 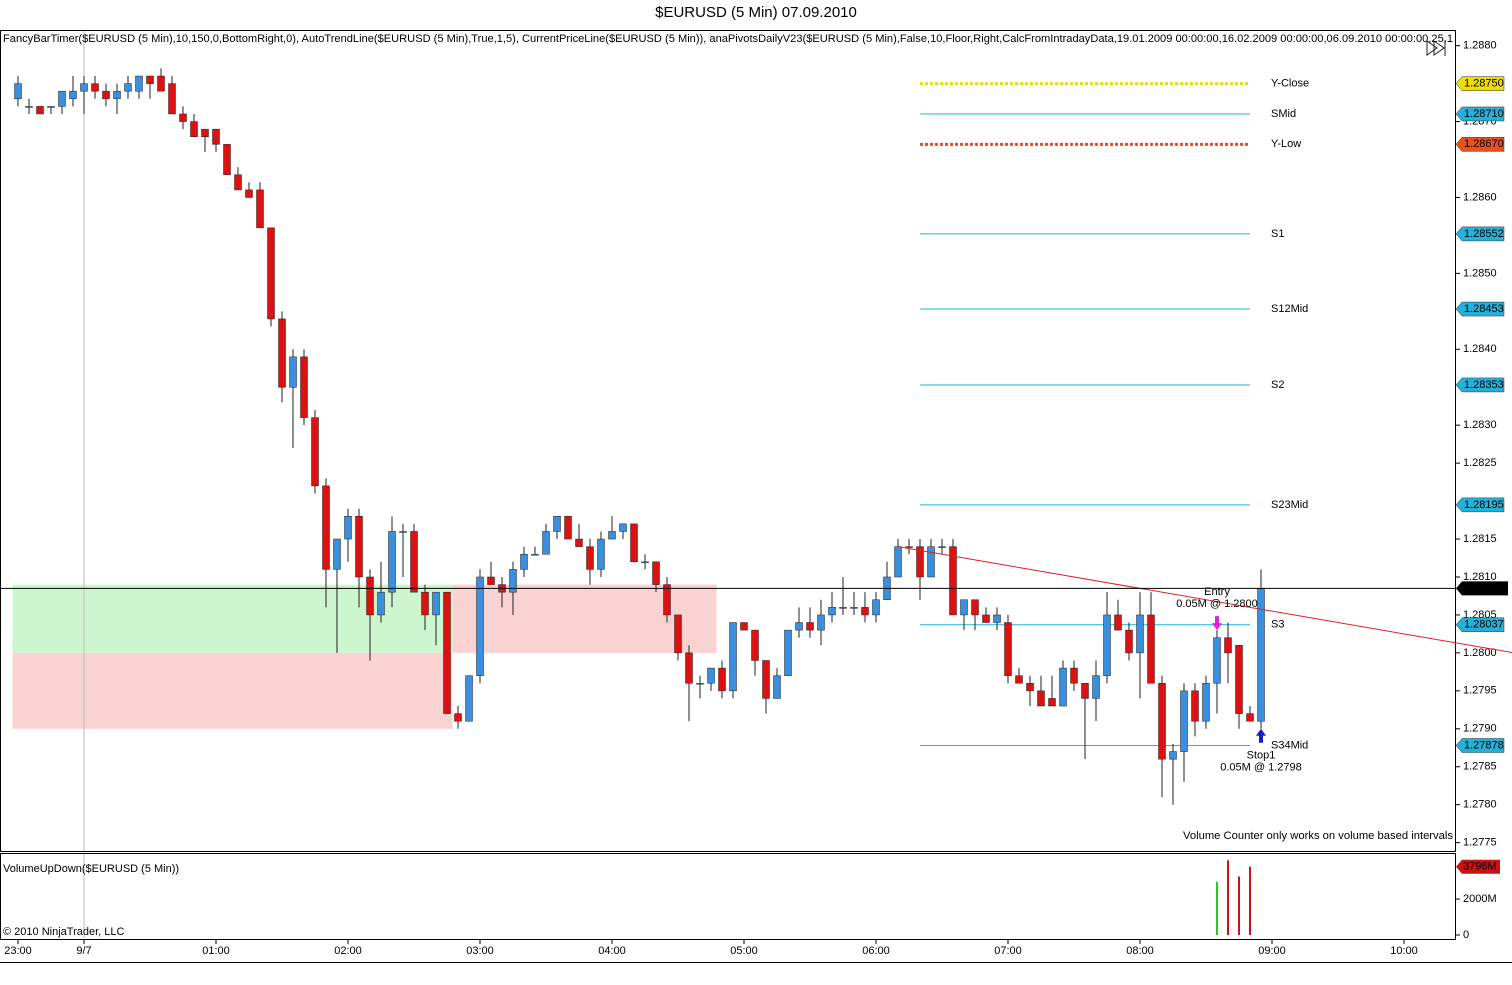 I want to click on price-tag-label: 1.28353, so click(x=1484, y=385).